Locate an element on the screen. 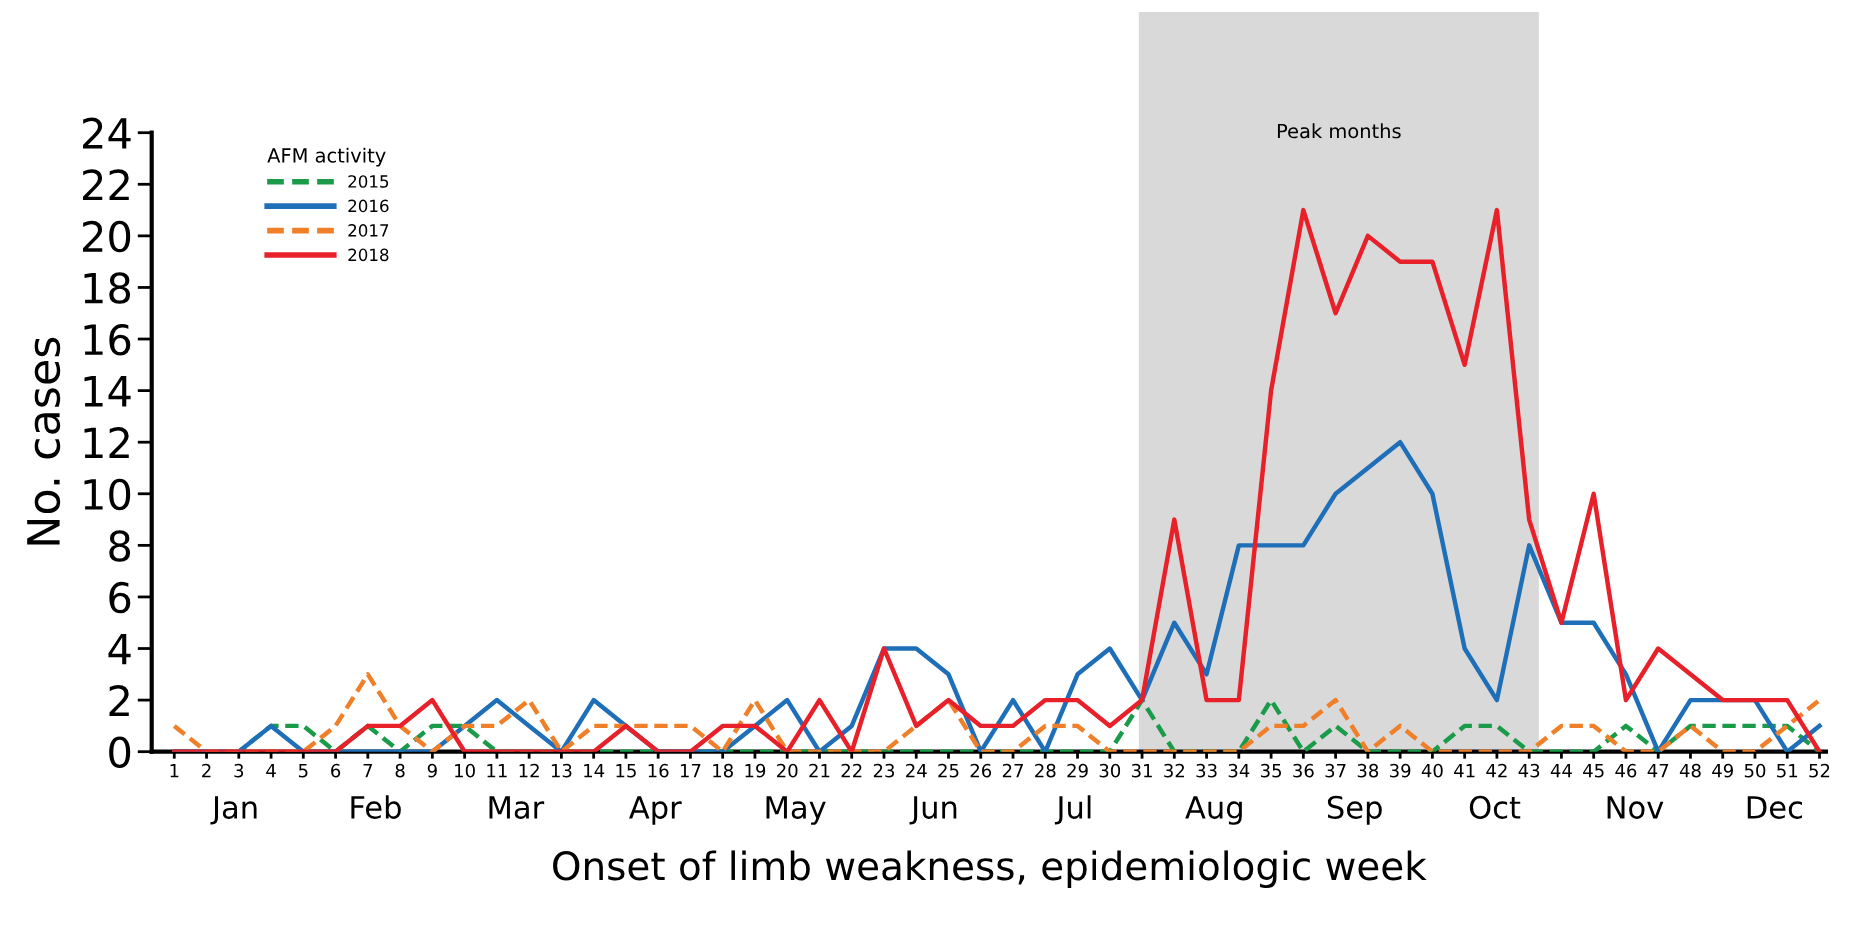 The width and height of the screenshot is (1850, 928). text: Oct is located at coordinates (1495, 807).